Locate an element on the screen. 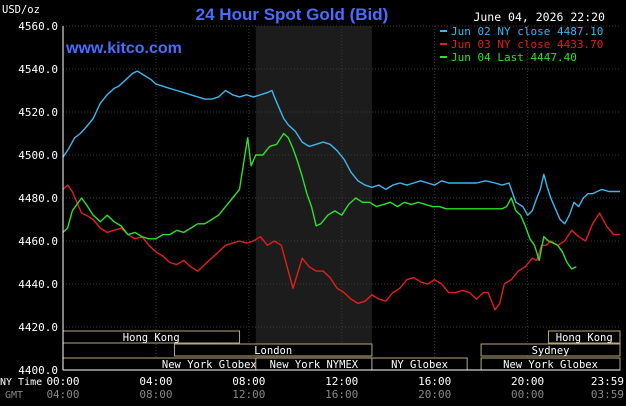 The image size is (626, 406). chart-timestamp: June 04, 2026 22:20 is located at coordinates (539, 17).